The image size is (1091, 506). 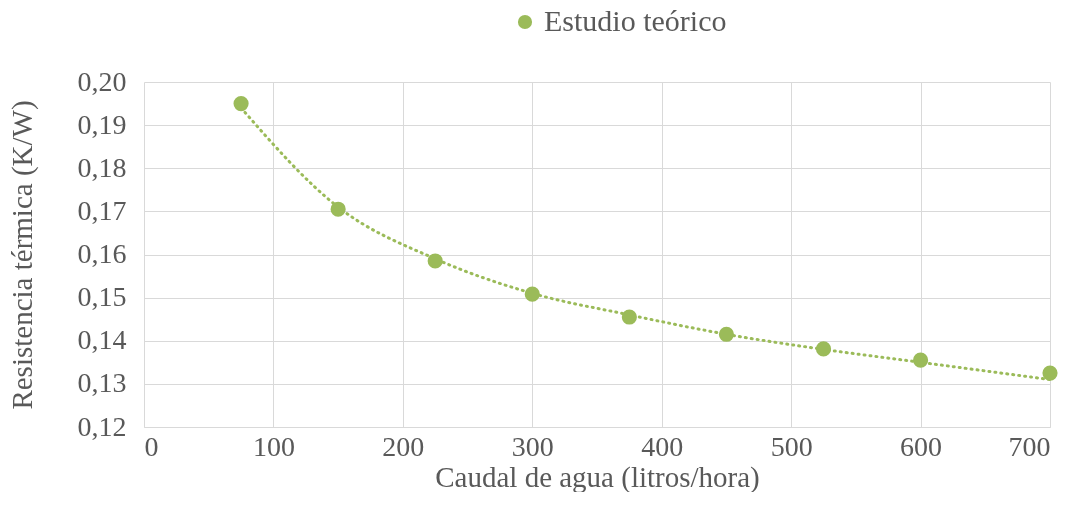 What do you see at coordinates (22, 255) in the screenshot?
I see `y-axis-title: Resistencia térmica (K/W)` at bounding box center [22, 255].